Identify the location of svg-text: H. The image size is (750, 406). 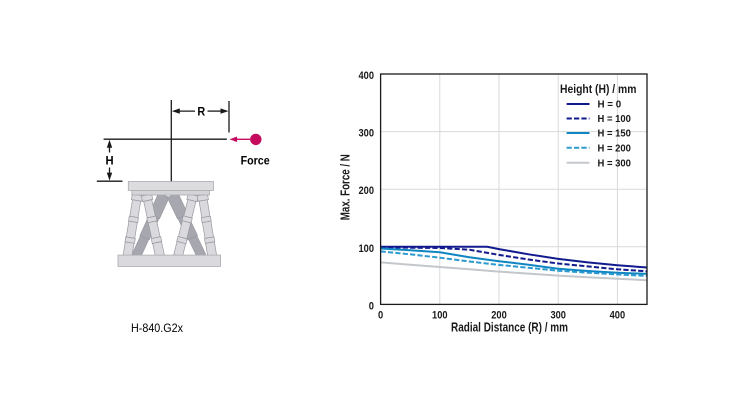
(110, 161).